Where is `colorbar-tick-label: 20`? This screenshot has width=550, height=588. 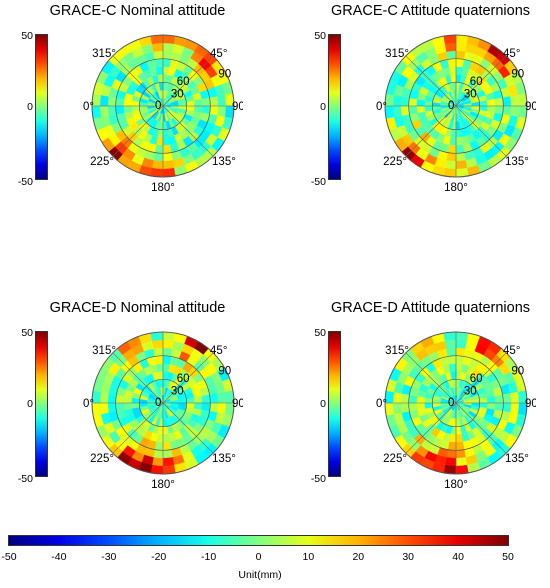 colorbar-tick-label: 20 is located at coordinates (358, 557).